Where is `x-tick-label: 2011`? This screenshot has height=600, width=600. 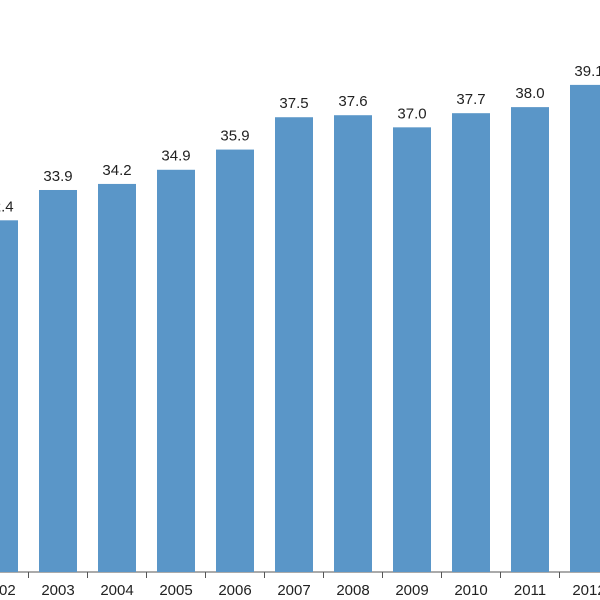 x-tick-label: 2011 is located at coordinates (530, 590).